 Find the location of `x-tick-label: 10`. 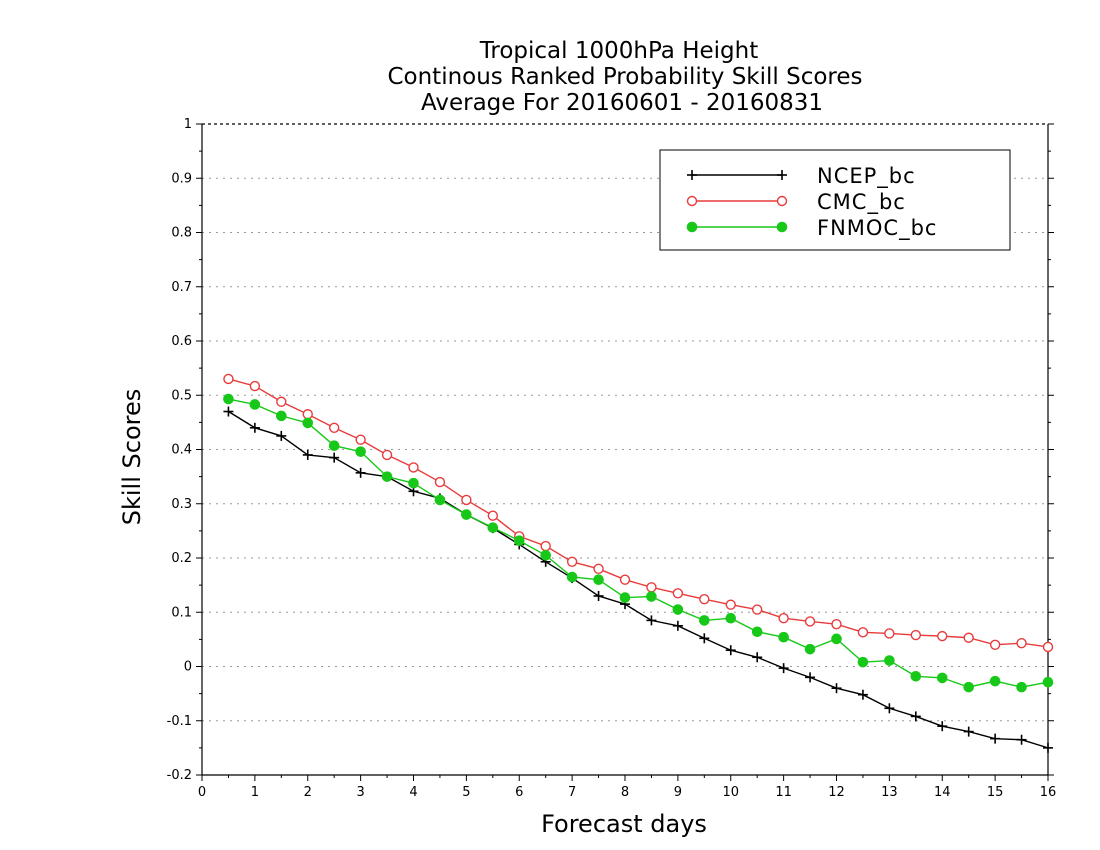

x-tick-label: 10 is located at coordinates (730, 792).